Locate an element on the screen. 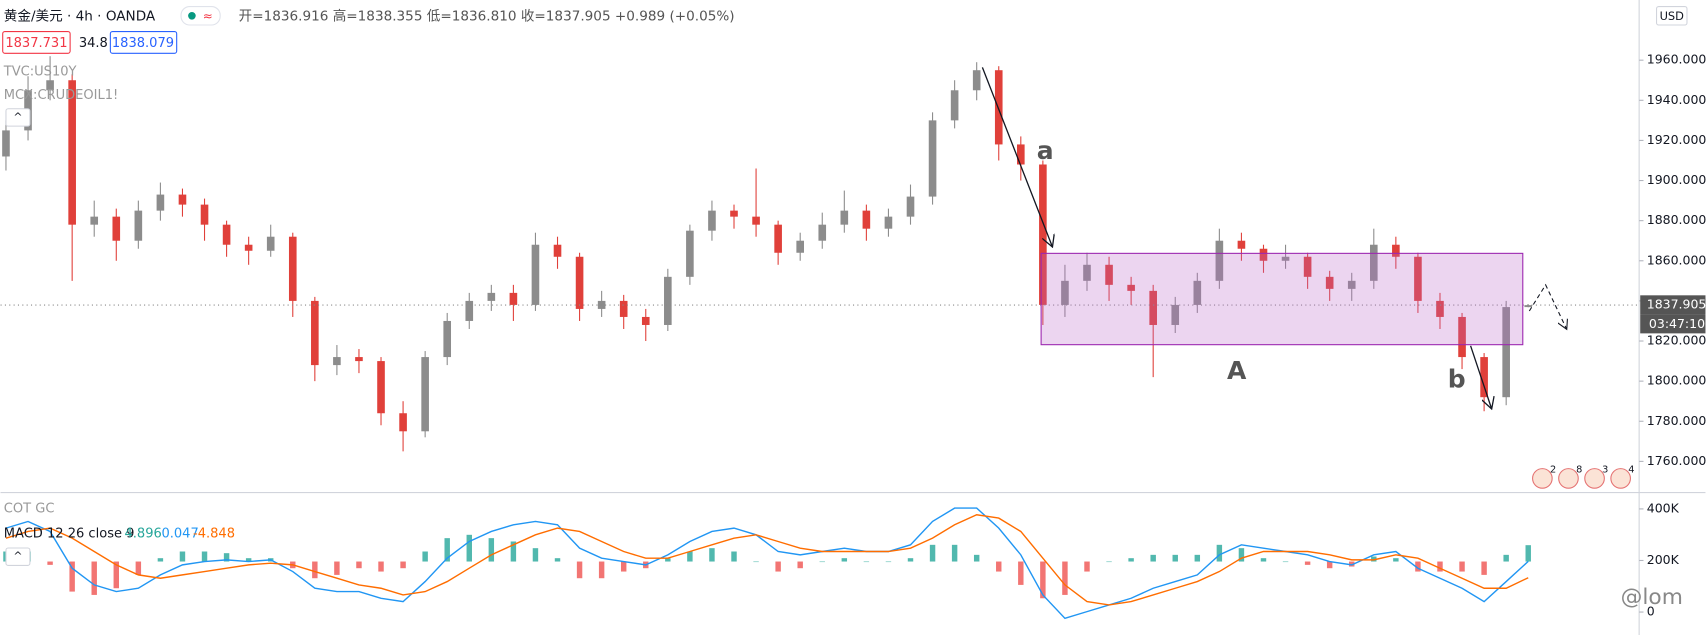 This screenshot has width=1706, height=635. ask: 1838.079 is located at coordinates (143, 43).